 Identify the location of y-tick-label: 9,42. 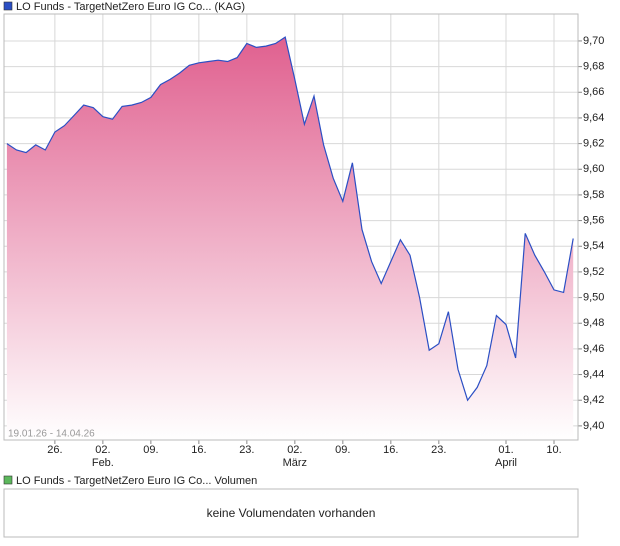
(593, 400).